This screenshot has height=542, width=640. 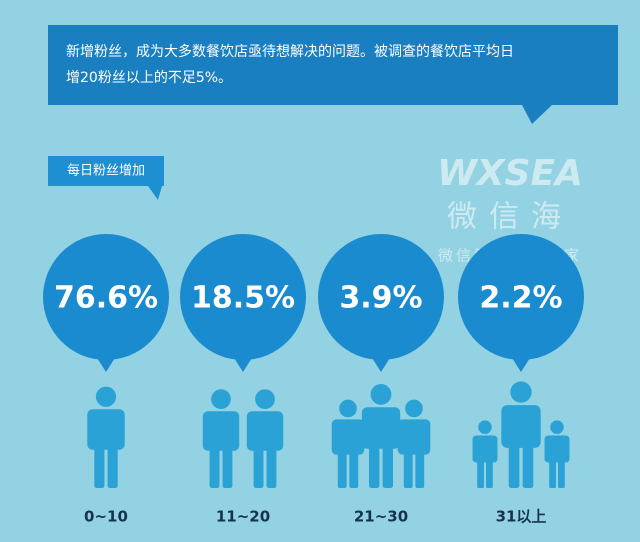 I want to click on percent-label: 3.9%, so click(x=380, y=298).